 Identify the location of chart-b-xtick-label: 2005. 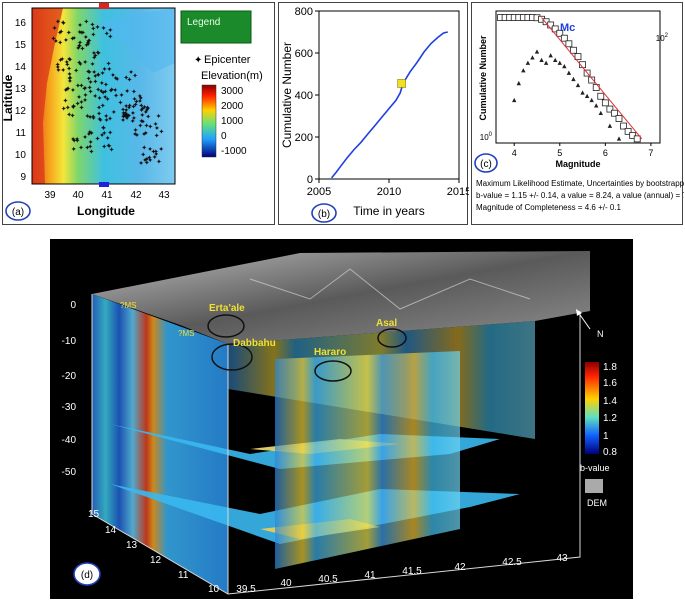
(319, 192).